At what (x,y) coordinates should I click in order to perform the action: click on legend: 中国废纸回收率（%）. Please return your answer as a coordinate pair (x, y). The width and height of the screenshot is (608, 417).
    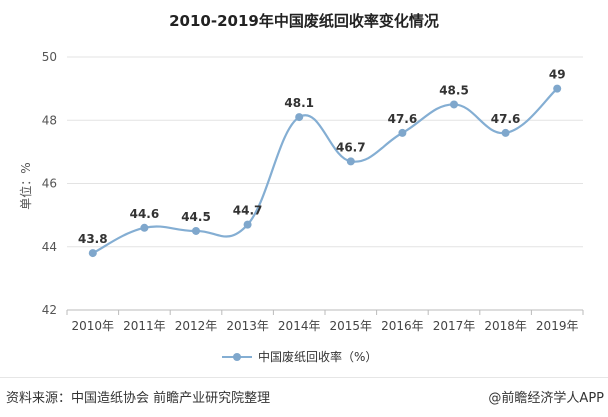
    Looking at the image, I should click on (299, 356).